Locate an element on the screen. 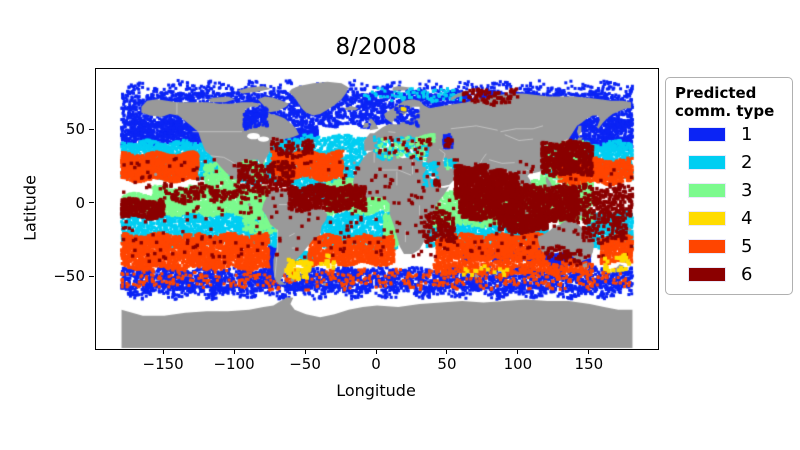 Image resolution: width=800 pixels, height=450 pixels. x-tick-label: 150 is located at coordinates (589, 364).